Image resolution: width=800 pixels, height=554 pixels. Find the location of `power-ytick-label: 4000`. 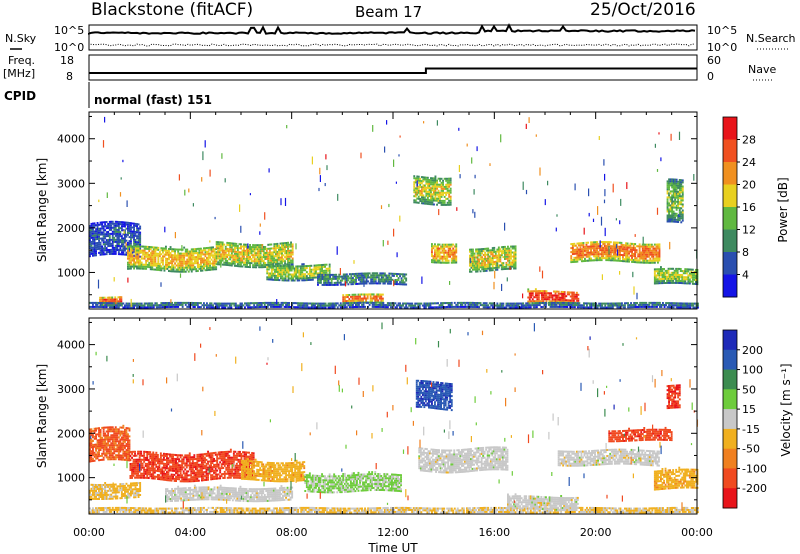

power-ytick-label: 4000 is located at coordinates (71, 139).